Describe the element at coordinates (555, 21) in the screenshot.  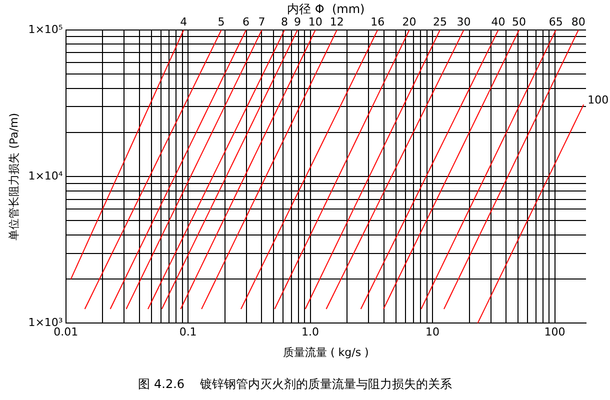
I see `series-label: 65` at that location.